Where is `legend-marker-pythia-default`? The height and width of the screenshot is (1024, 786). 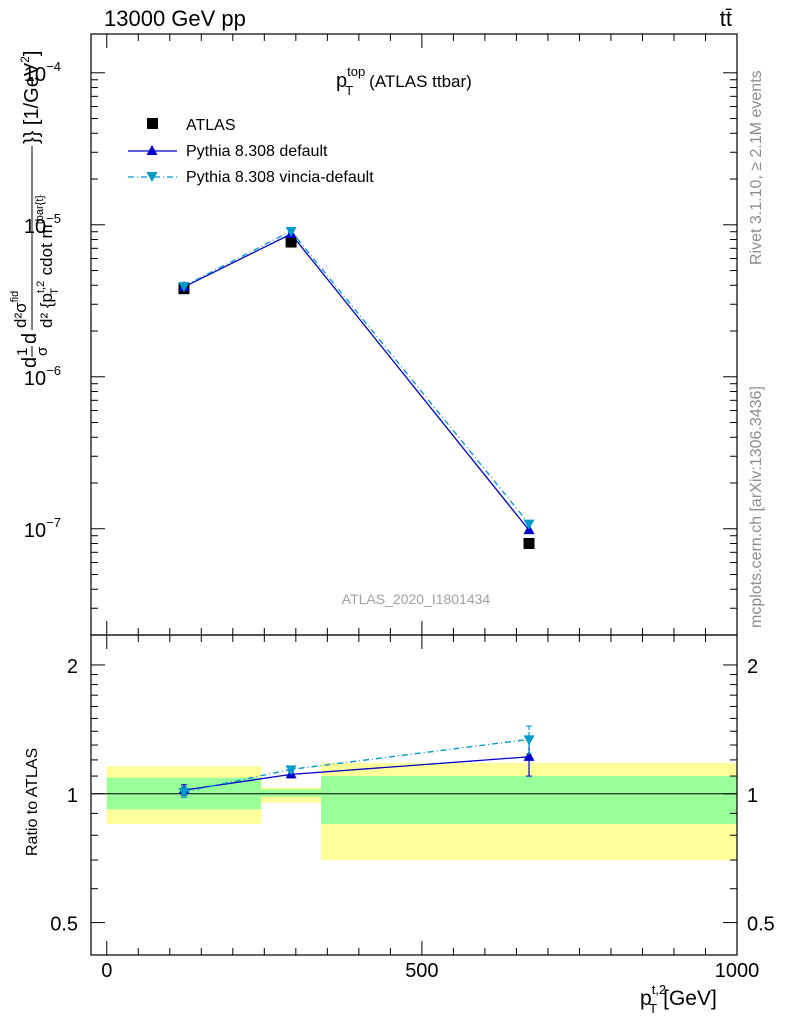
legend-marker-pythia-default is located at coordinates (152, 150).